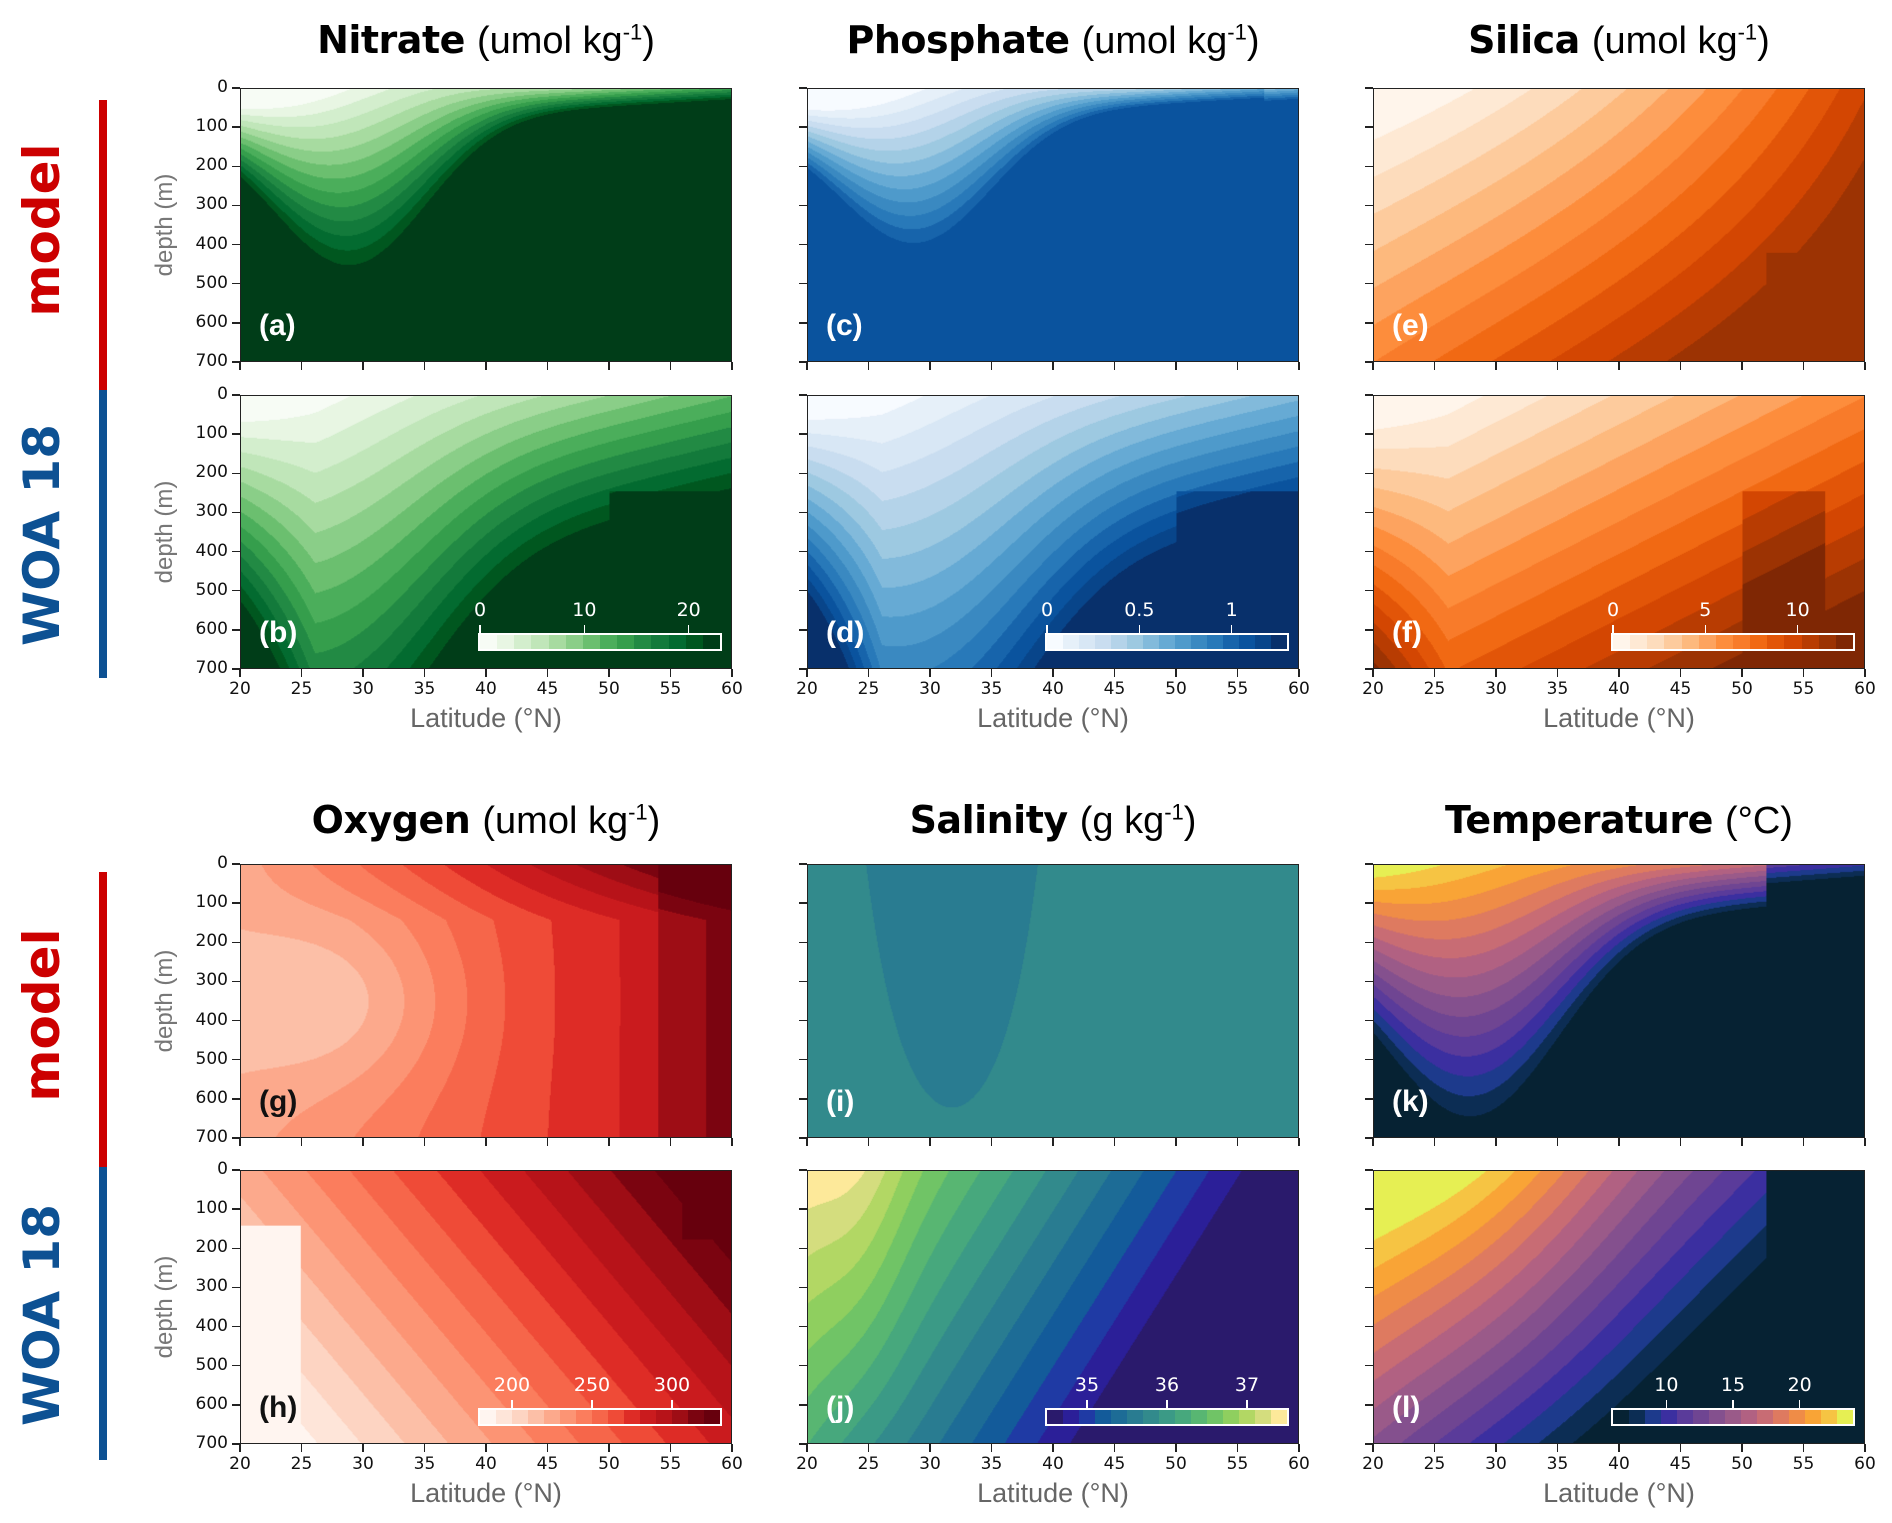 Image resolution: width=1892 pixels, height=1523 pixels. I want to click on y-tick-label: 100, so click(211, 1208).